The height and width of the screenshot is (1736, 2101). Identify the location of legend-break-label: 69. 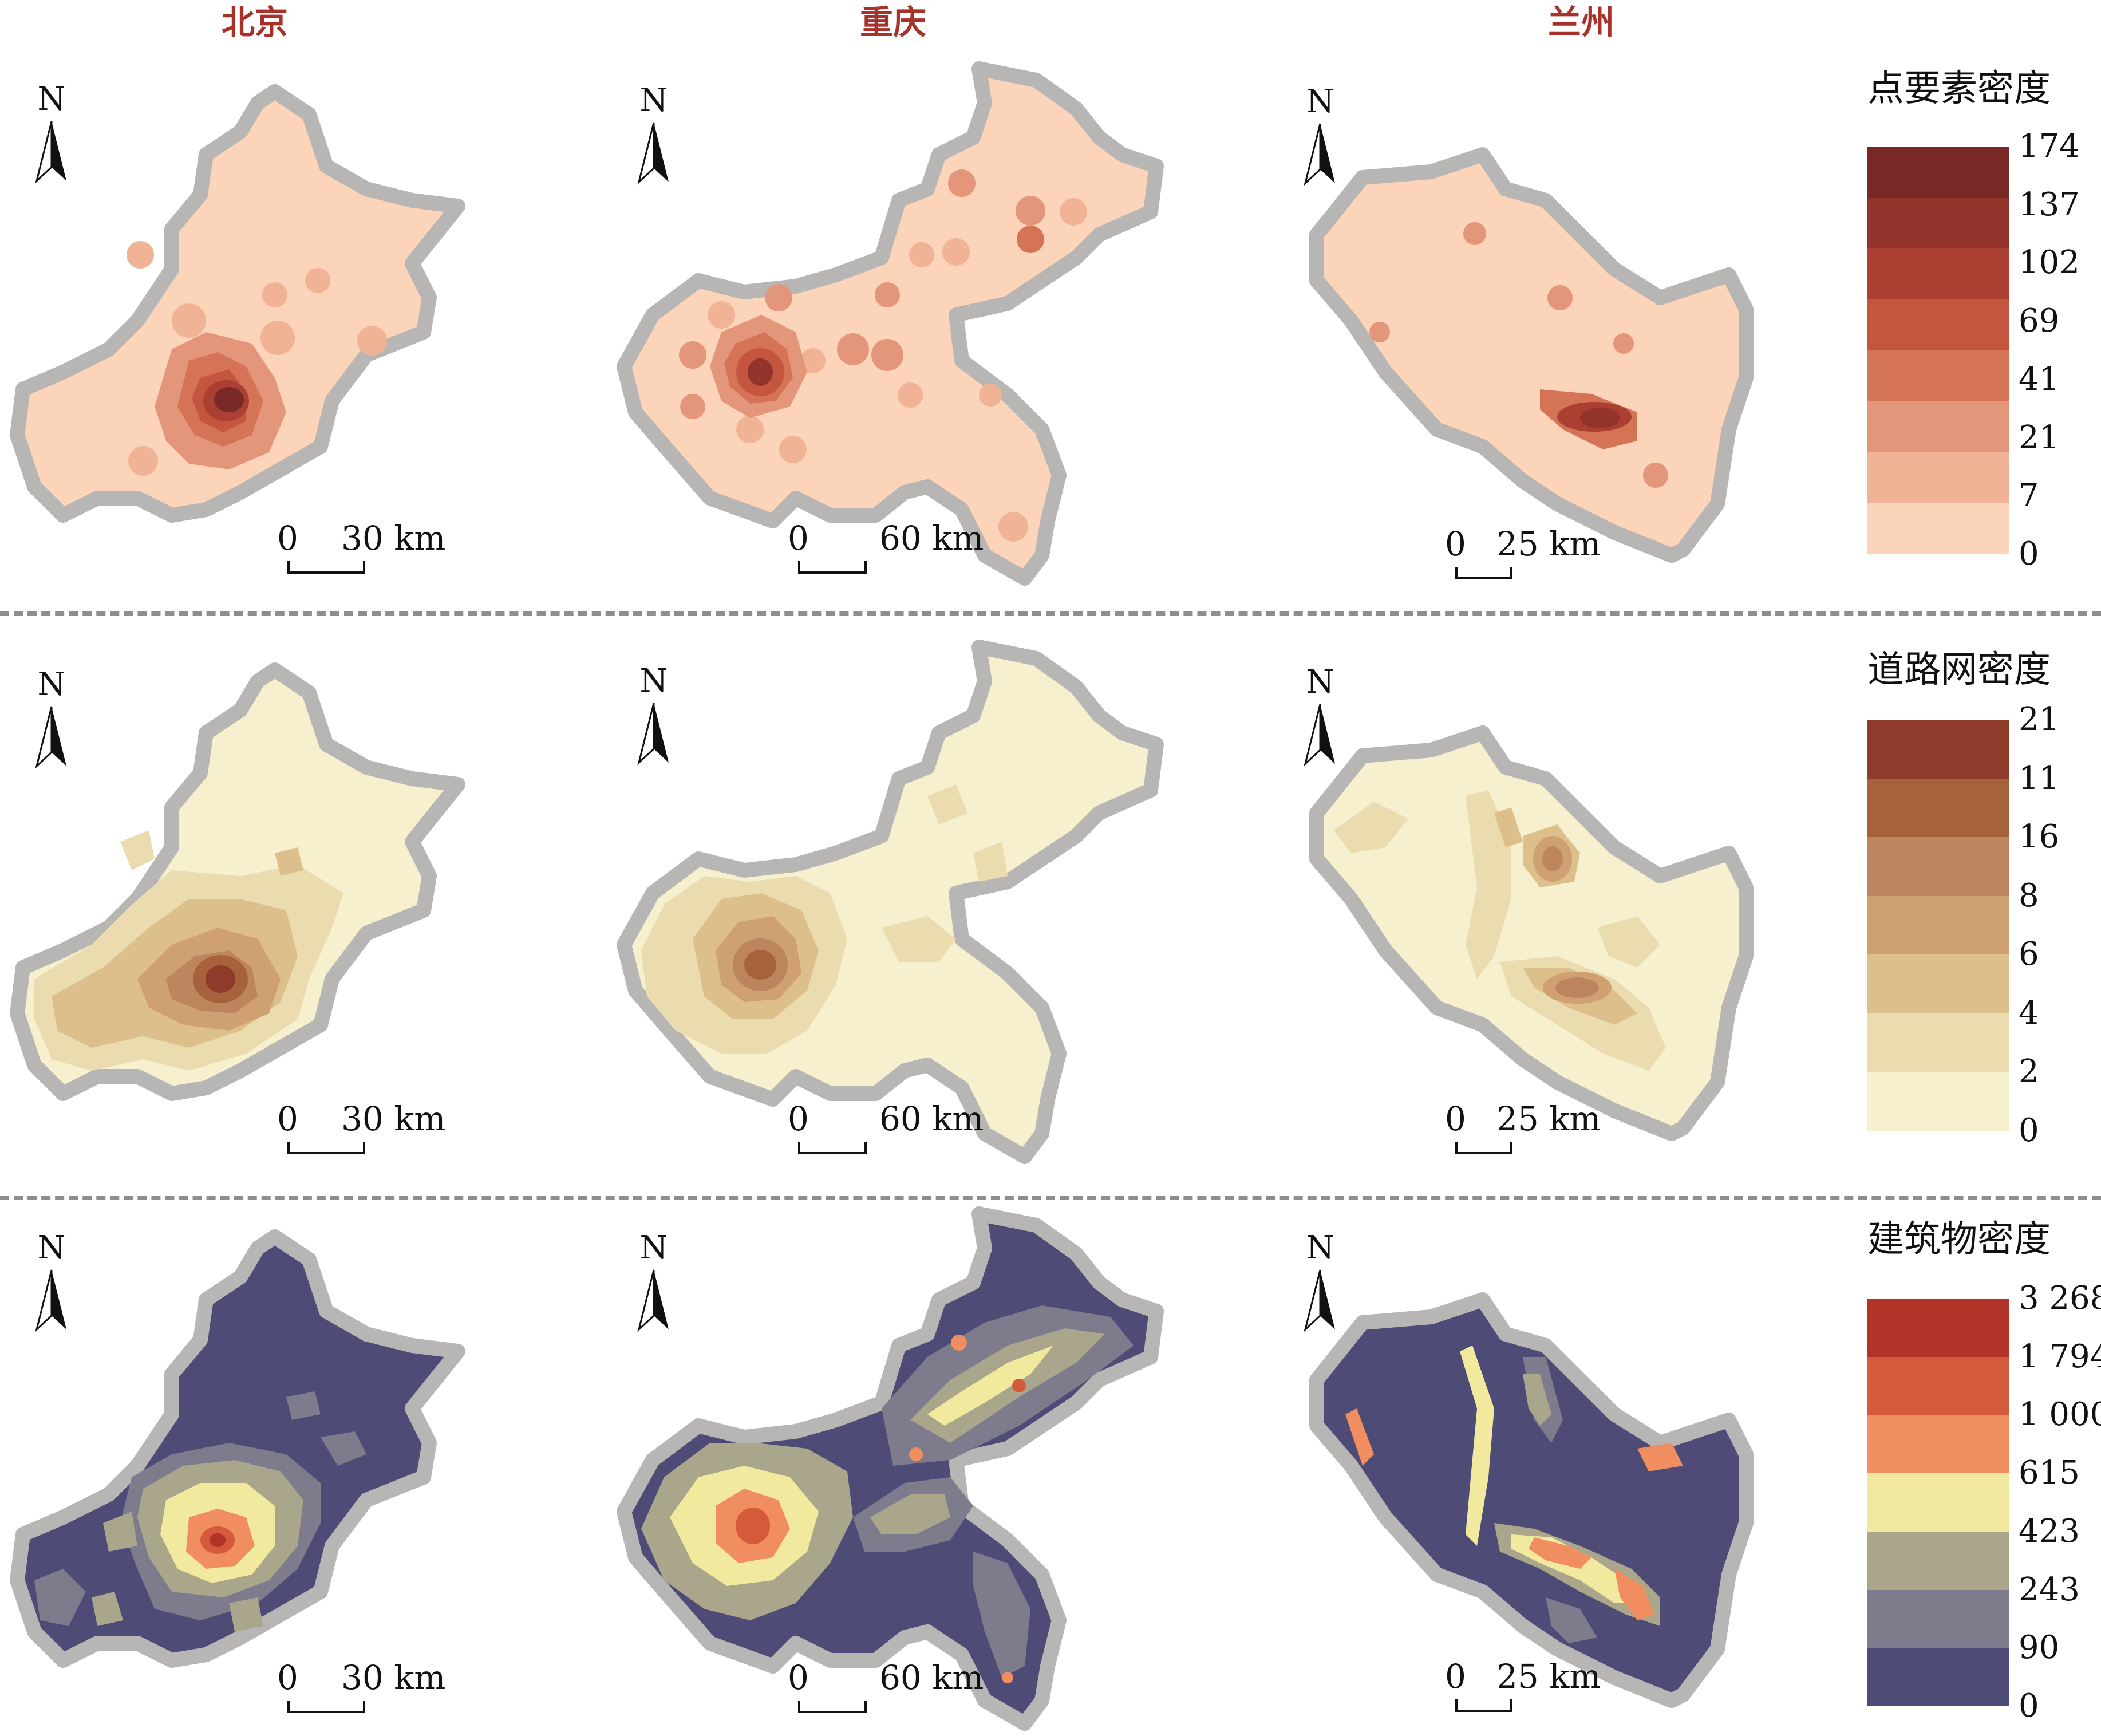
(2039, 321).